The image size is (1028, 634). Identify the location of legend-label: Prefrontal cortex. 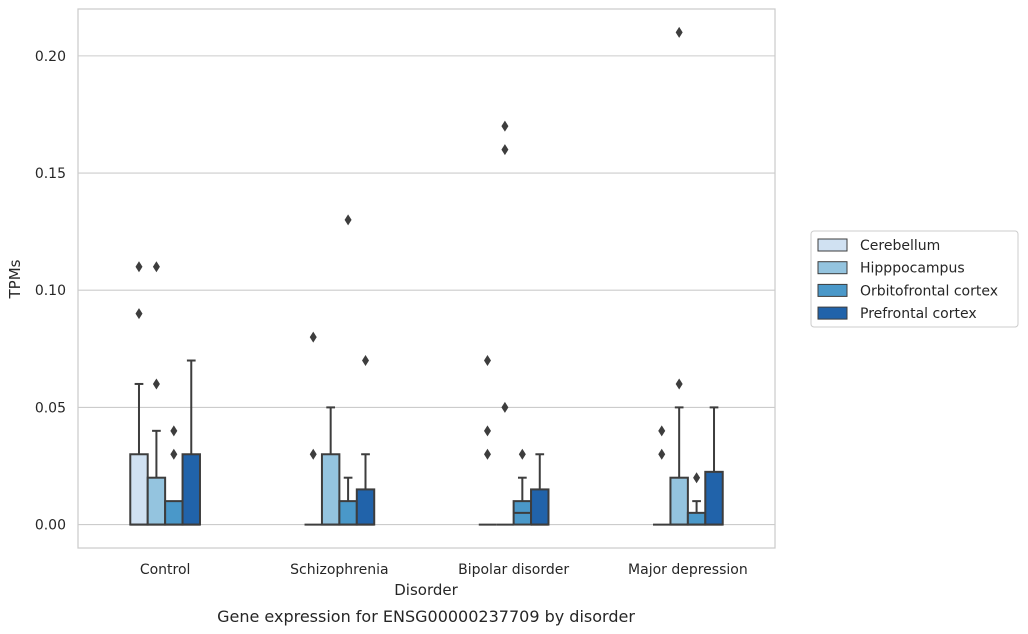
(918, 314).